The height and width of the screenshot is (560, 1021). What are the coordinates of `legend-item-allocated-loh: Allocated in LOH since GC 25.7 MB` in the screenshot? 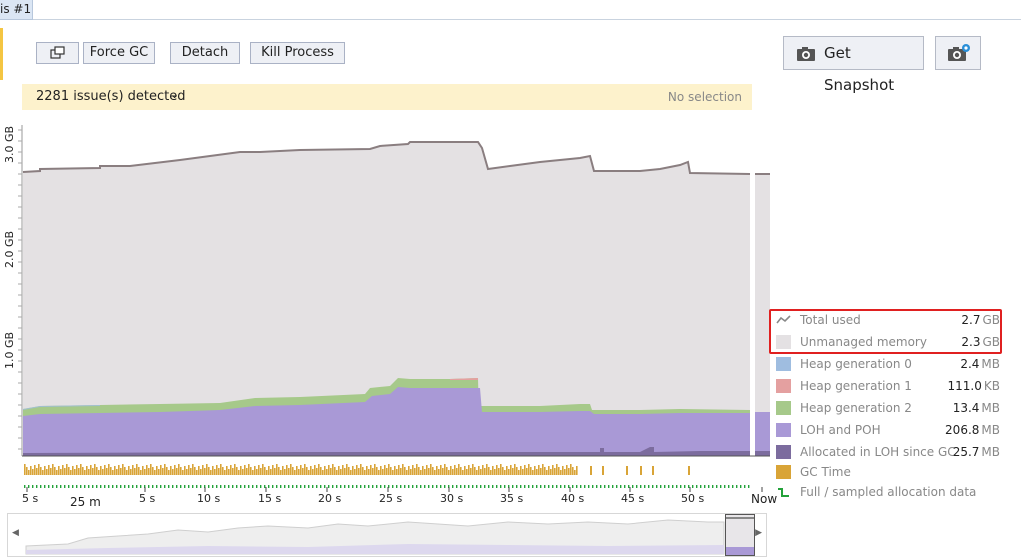 It's located at (887, 452).